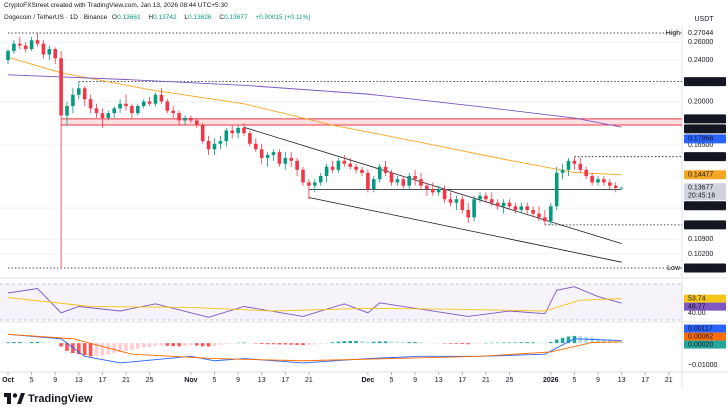  I want to click on zone, so click(371, 122).